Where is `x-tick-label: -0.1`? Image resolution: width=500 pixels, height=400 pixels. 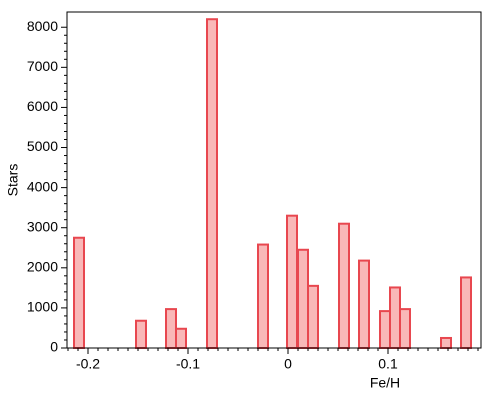 x-tick-label: -0.1 is located at coordinates (188, 364).